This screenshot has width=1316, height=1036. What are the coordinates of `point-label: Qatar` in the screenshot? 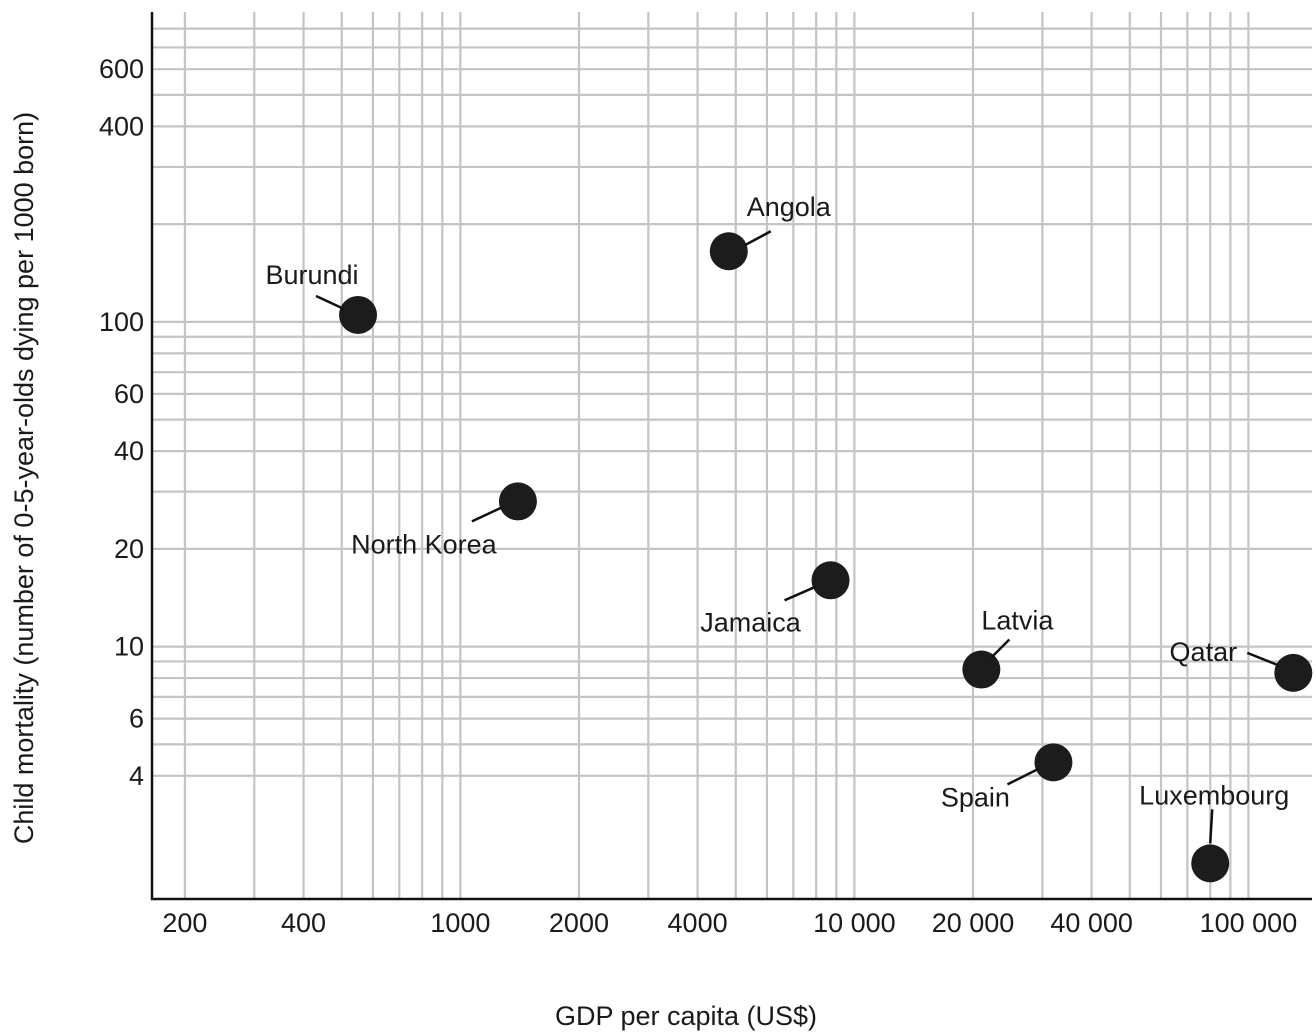 It's located at (1204, 652).